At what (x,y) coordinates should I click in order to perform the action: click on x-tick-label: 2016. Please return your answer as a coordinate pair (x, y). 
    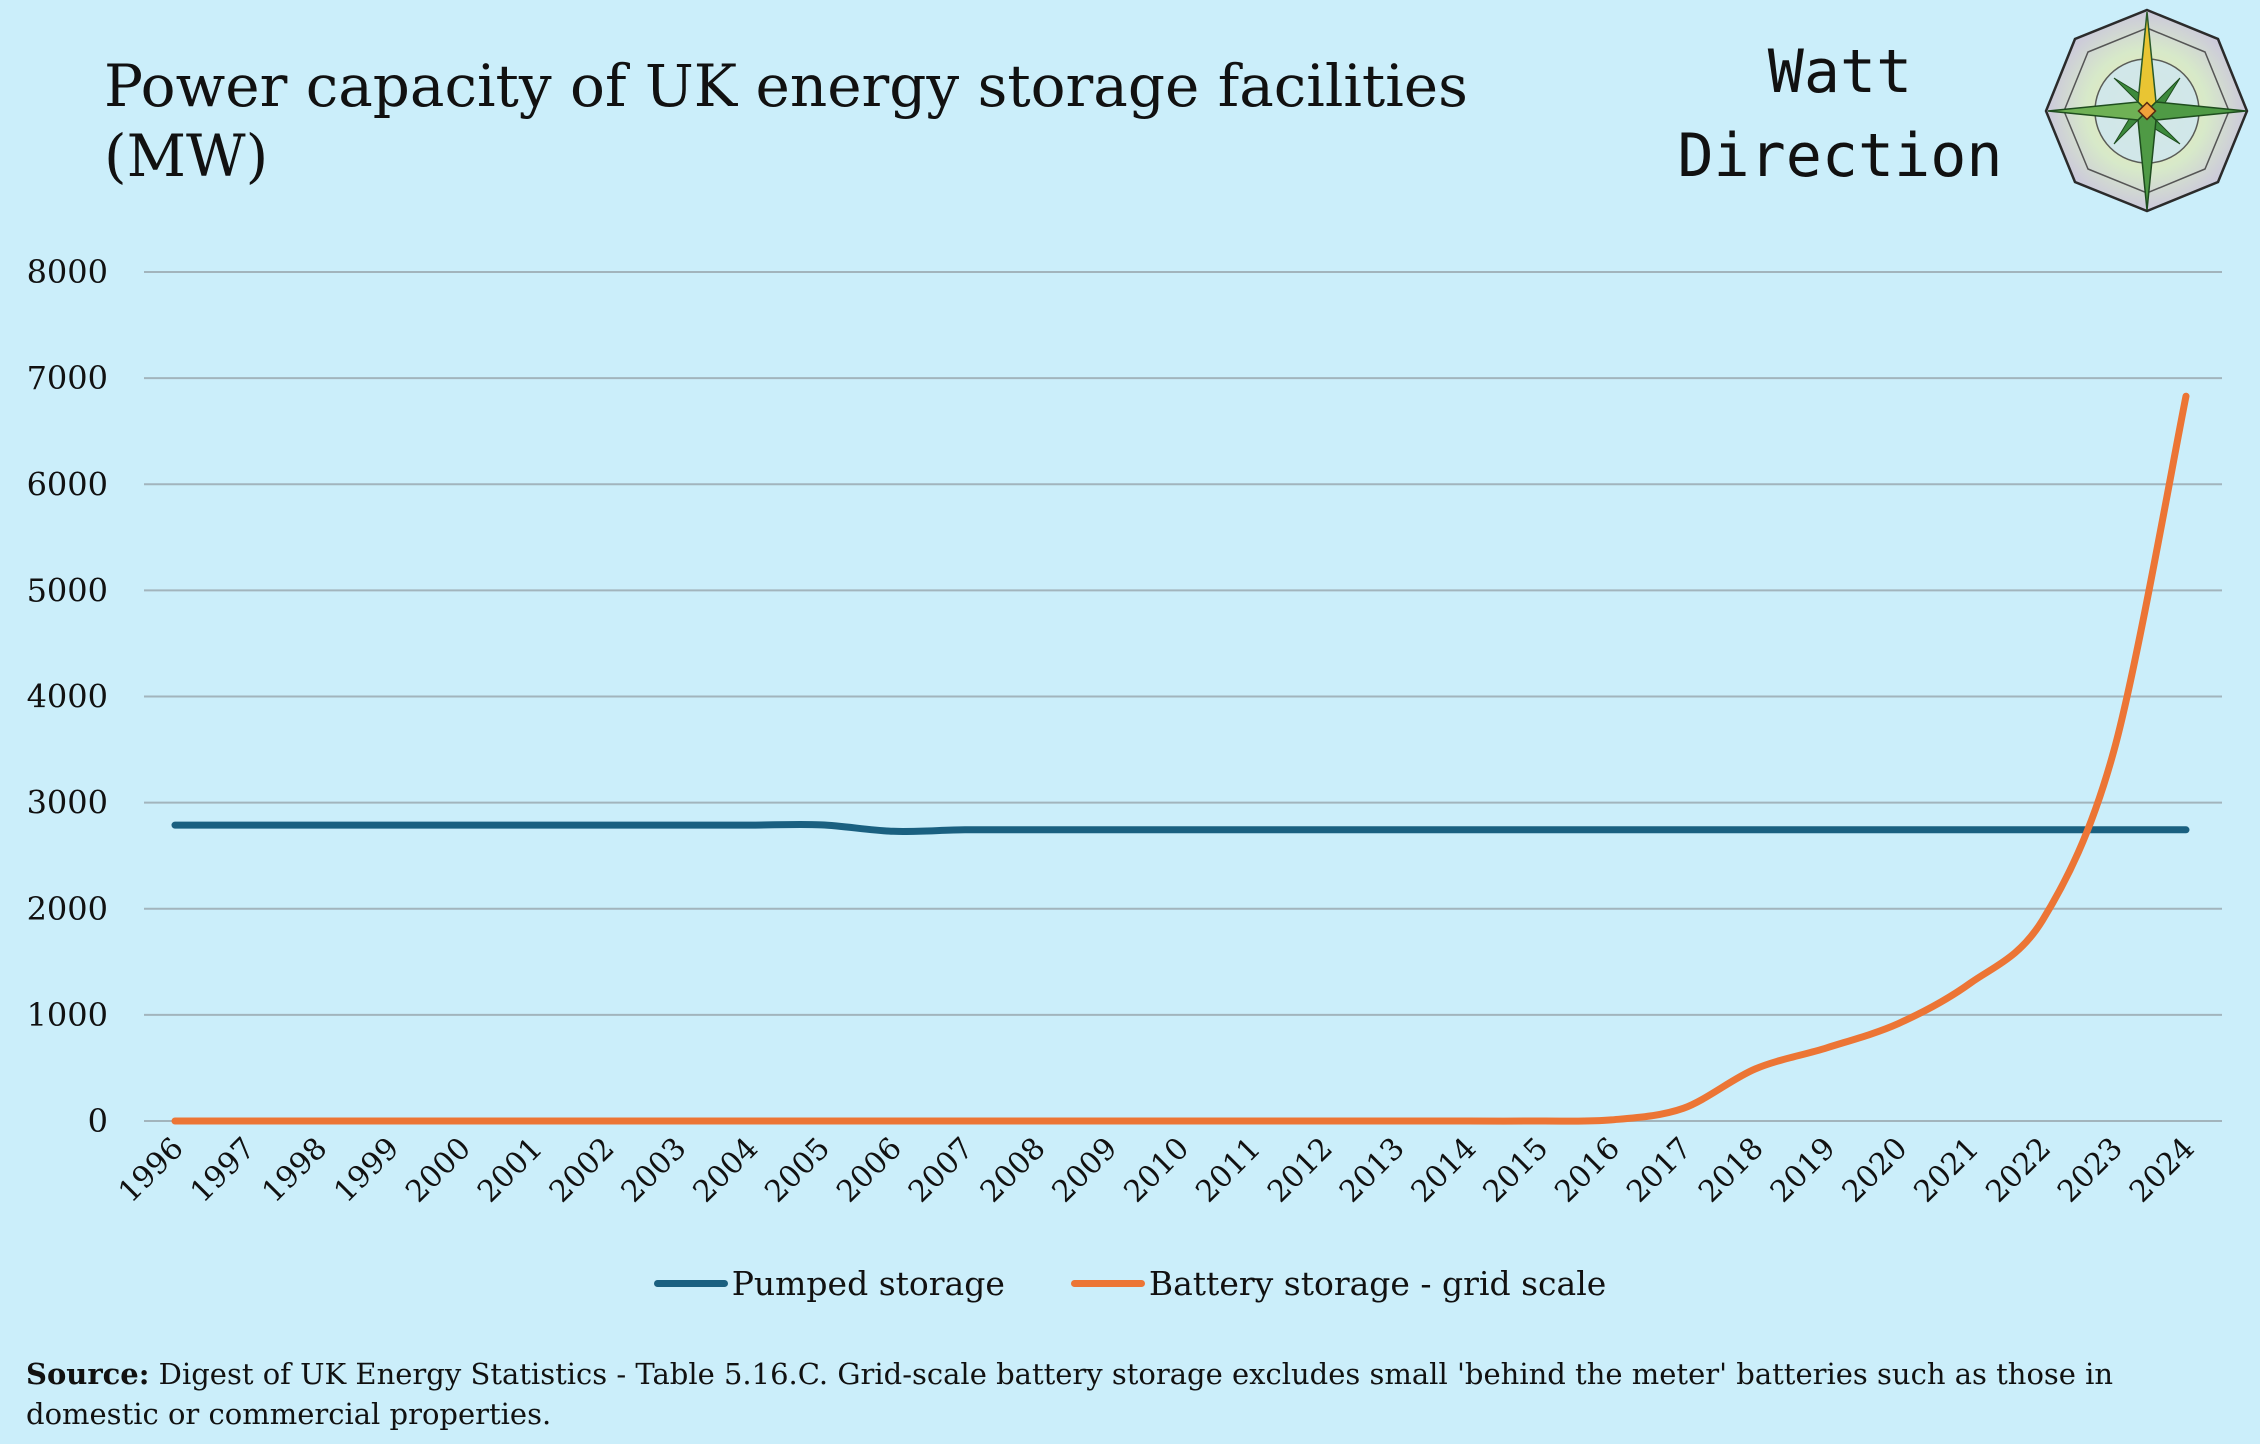
    Looking at the image, I should click on (1587, 1170).